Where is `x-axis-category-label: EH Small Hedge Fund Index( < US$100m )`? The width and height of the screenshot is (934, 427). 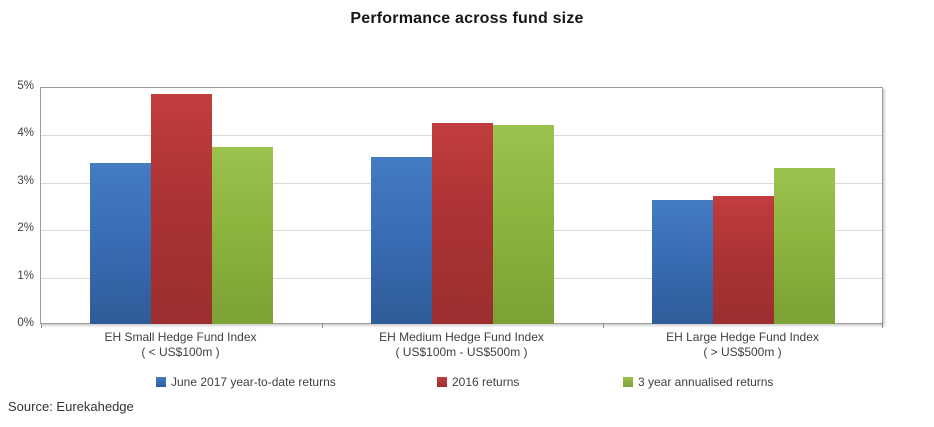 x-axis-category-label: EH Small Hedge Fund Index( < US$100m ) is located at coordinates (180, 345).